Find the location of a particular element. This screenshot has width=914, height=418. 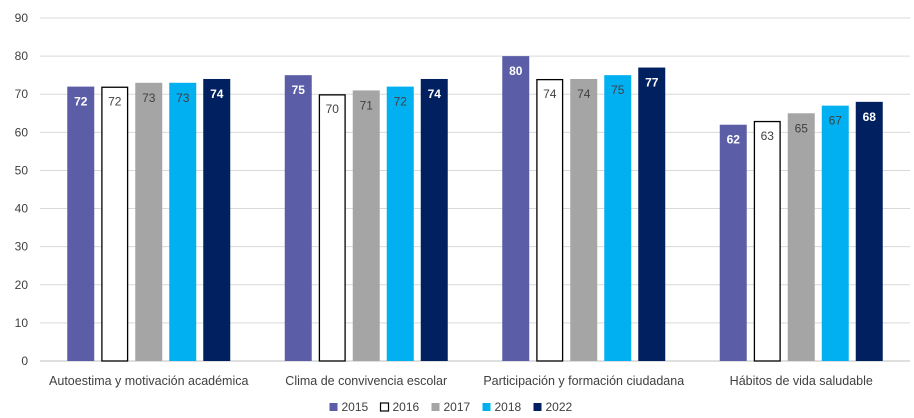

y-tick-label: 70 is located at coordinates (22, 94).